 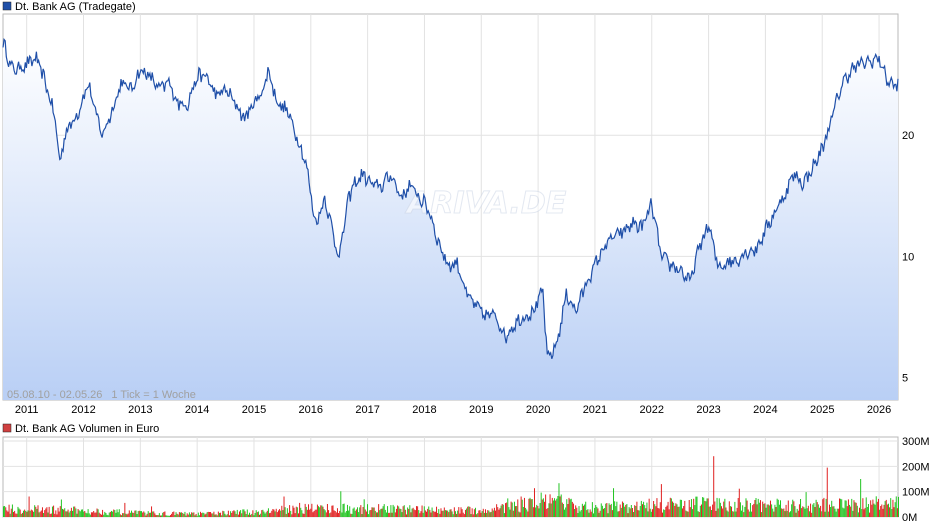 I want to click on x-tick-2019: 2019, so click(x=481, y=410).